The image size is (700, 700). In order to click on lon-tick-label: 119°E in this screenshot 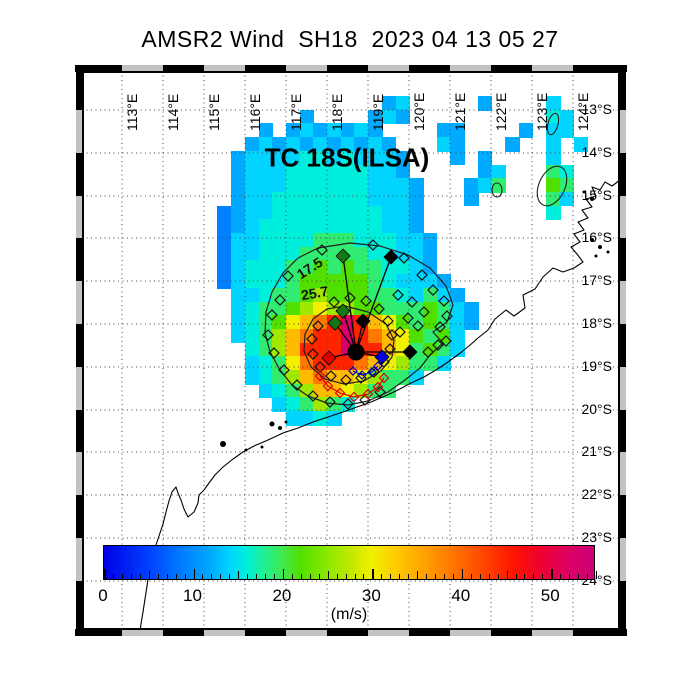, I will do `click(378, 112)`.